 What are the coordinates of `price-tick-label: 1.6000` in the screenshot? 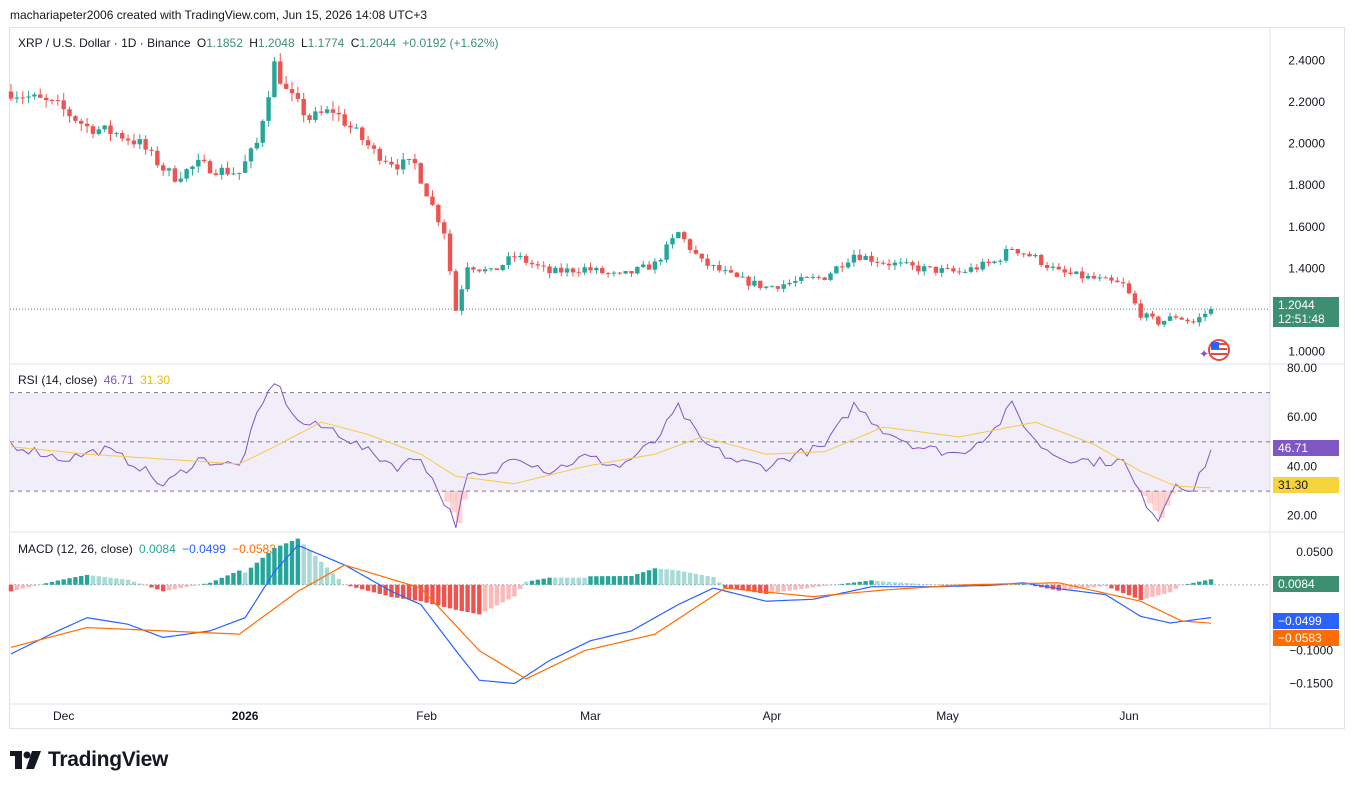 It's located at (1306, 227).